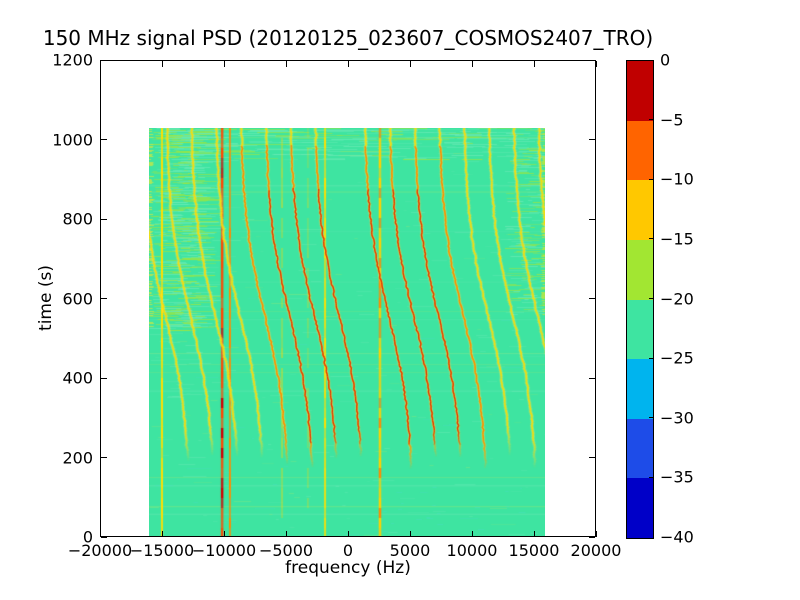 This screenshot has width=800, height=600. Describe the element at coordinates (677, 477) in the screenshot. I see `colorbar-tick-label: −35` at that location.